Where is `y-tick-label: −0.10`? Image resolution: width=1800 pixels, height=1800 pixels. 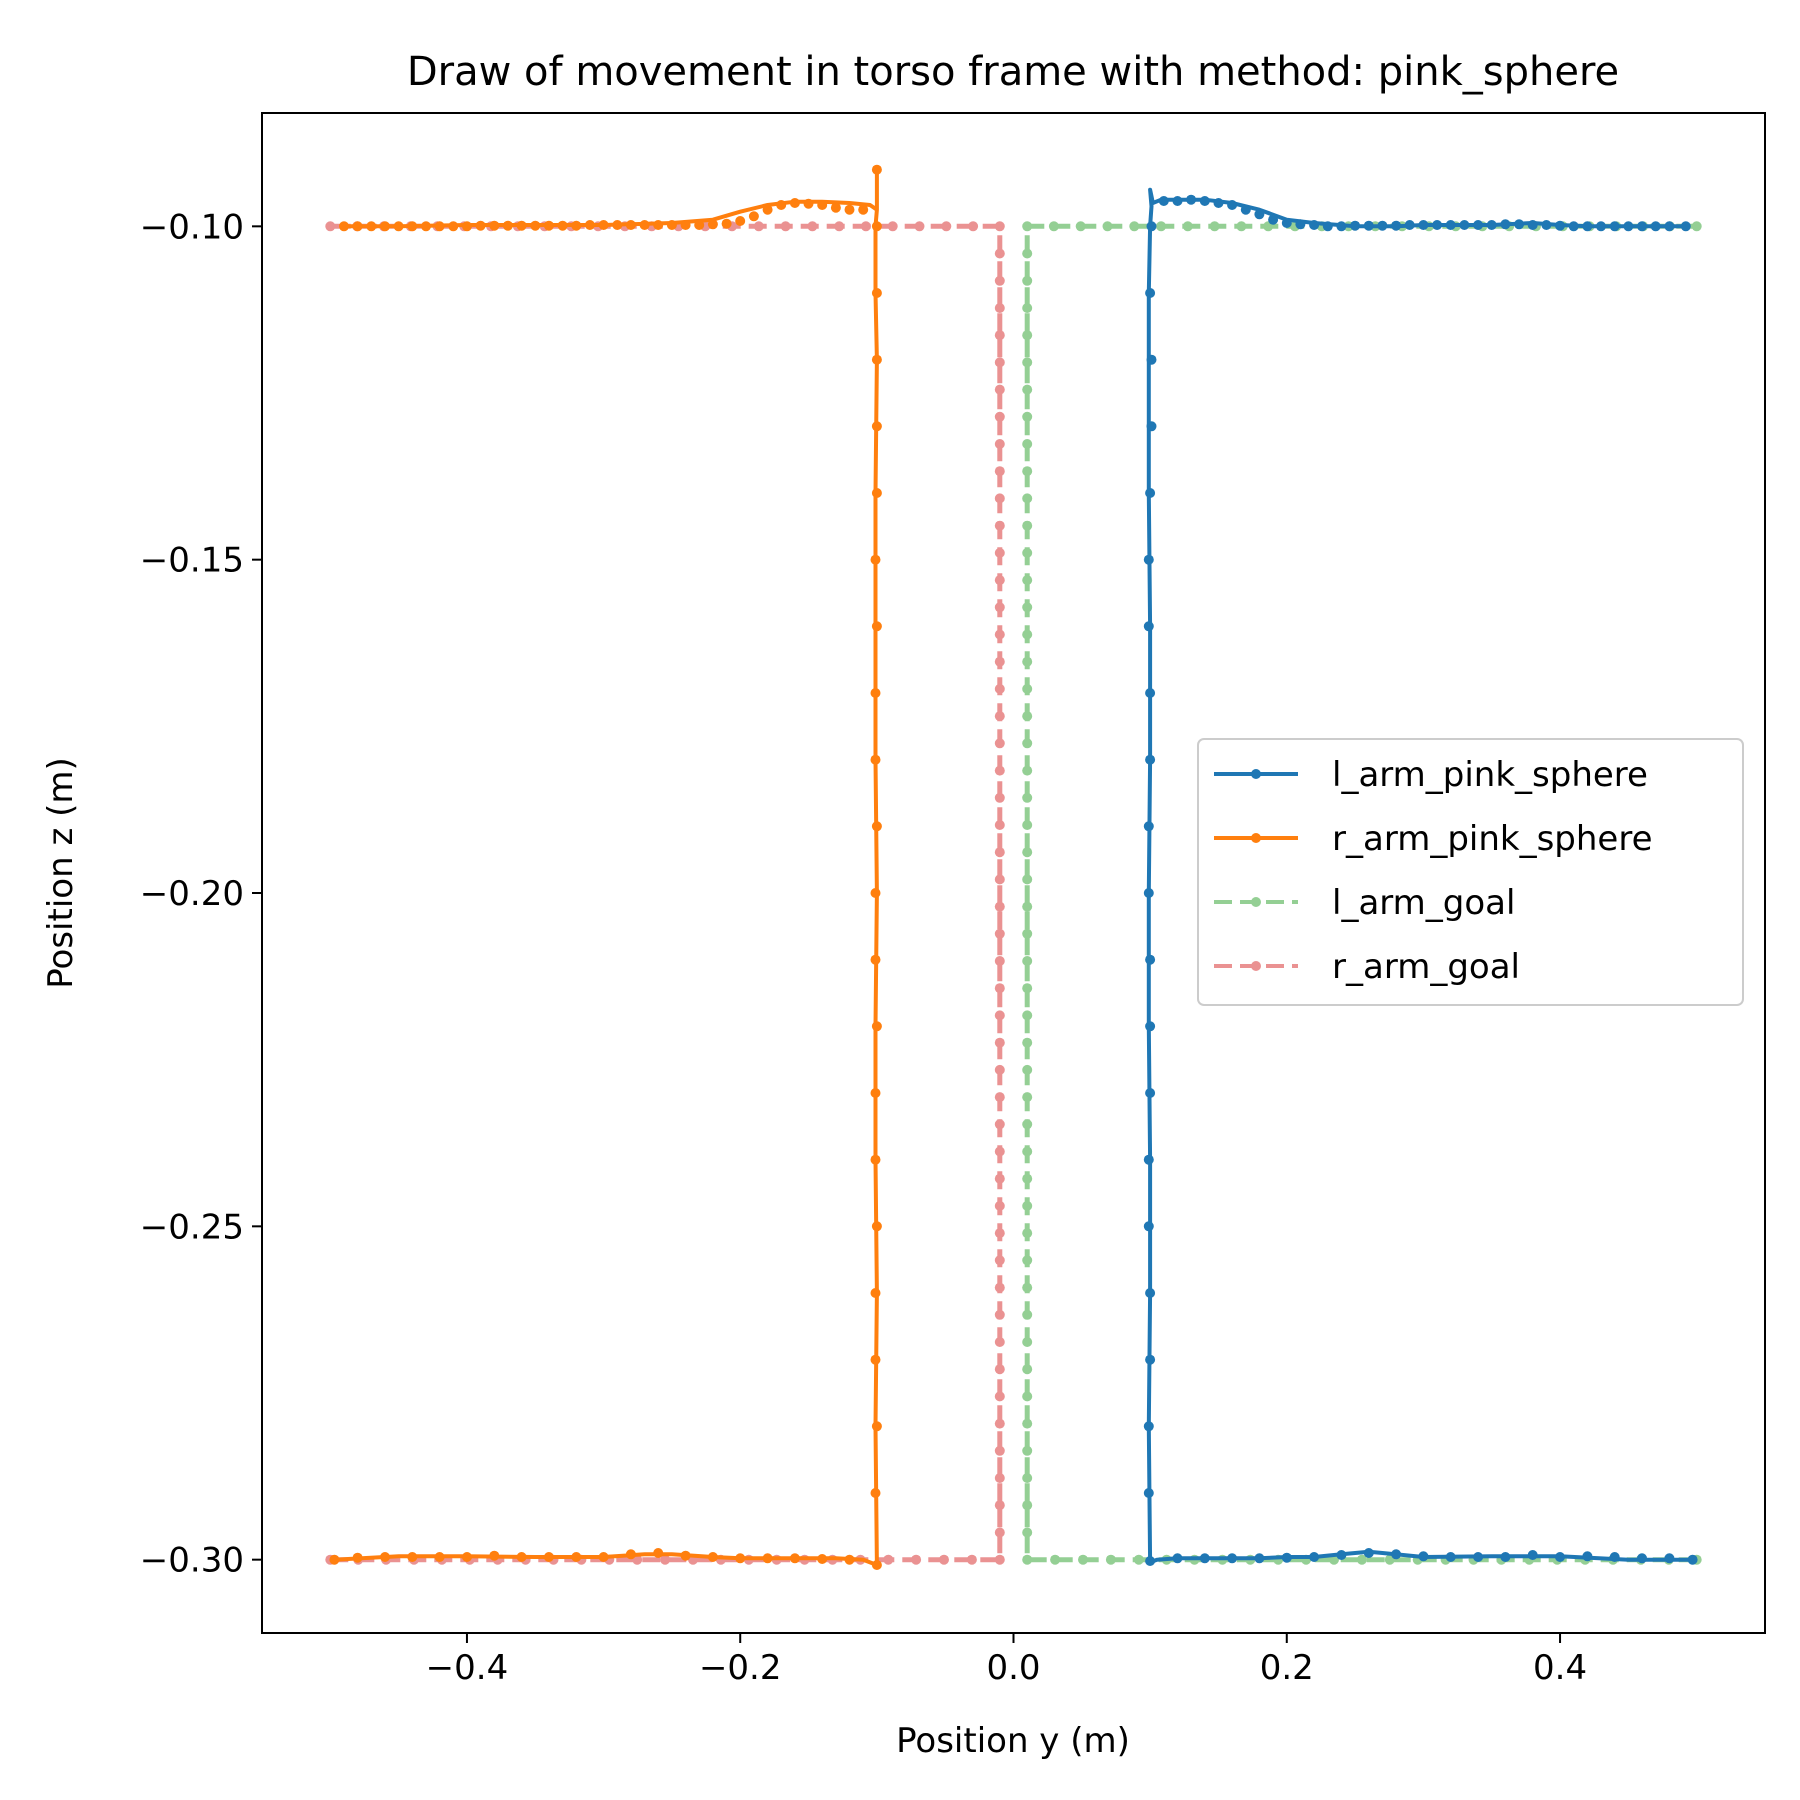
y-tick-label: −0.10 is located at coordinates (192, 227).